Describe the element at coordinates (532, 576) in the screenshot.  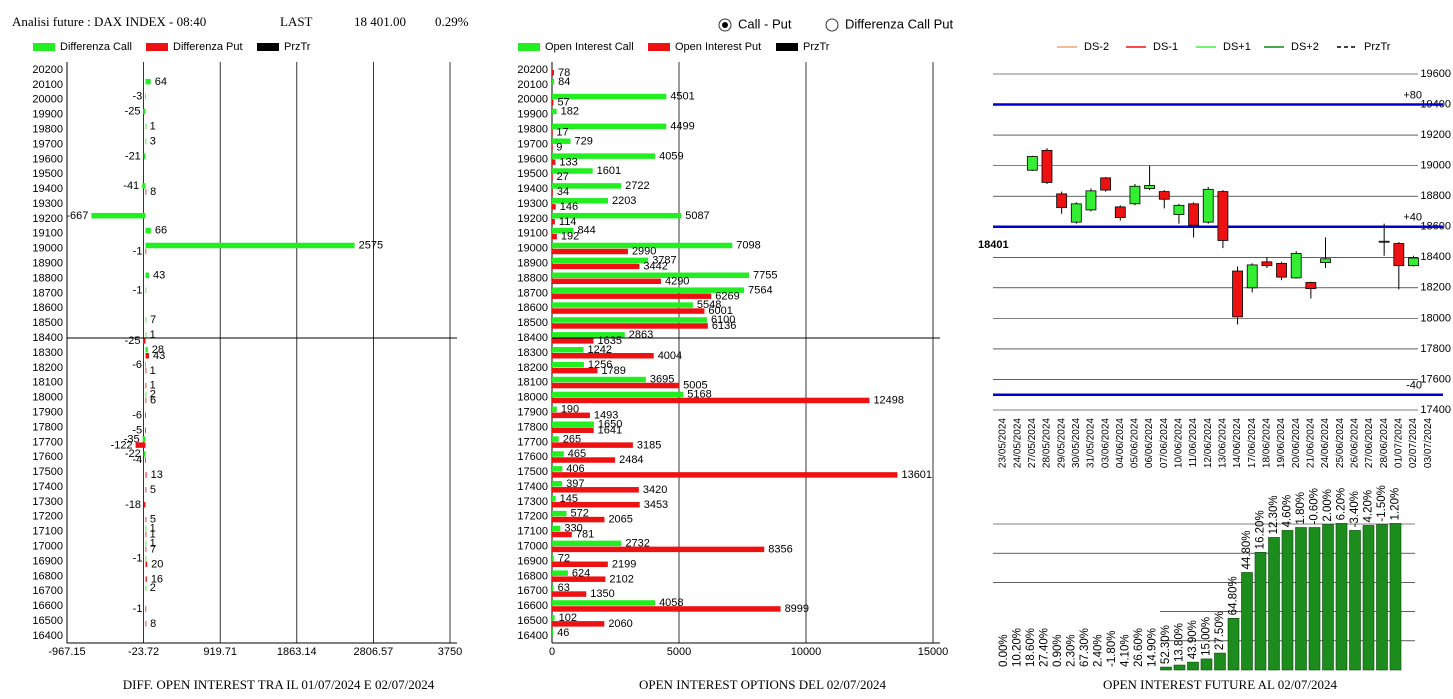
I see `y-tick-label: 16800` at that location.